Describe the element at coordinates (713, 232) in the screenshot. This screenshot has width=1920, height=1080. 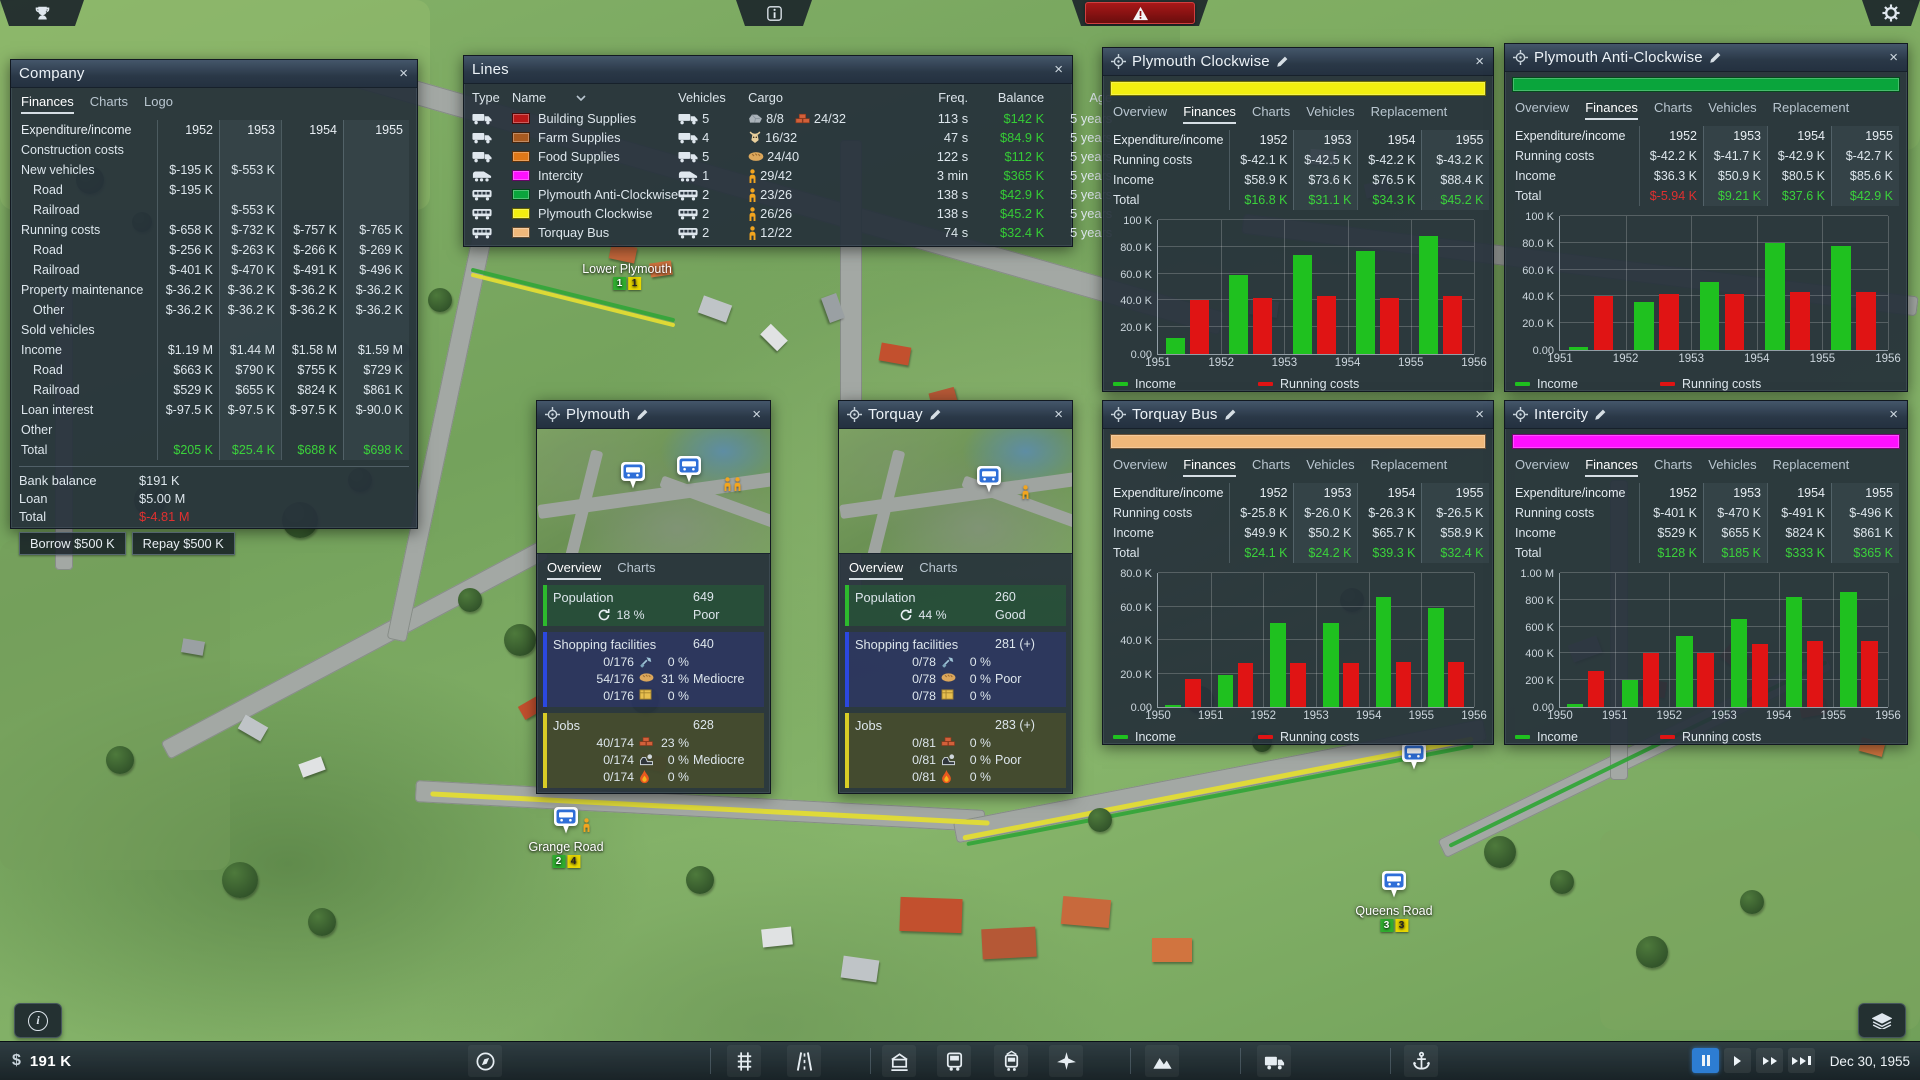
I see `line-vehicles: 2` at that location.